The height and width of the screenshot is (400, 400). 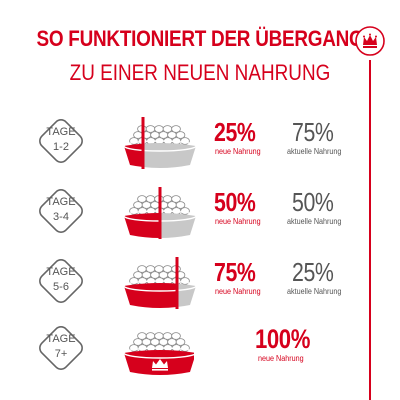 I want to click on day-badge-text: TAGE 3-4, so click(x=61, y=210).